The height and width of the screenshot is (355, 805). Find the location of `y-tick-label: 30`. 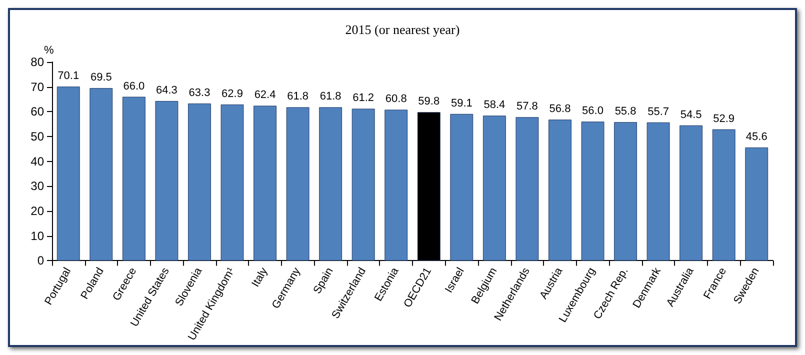

y-tick-label: 30 is located at coordinates (37, 186).